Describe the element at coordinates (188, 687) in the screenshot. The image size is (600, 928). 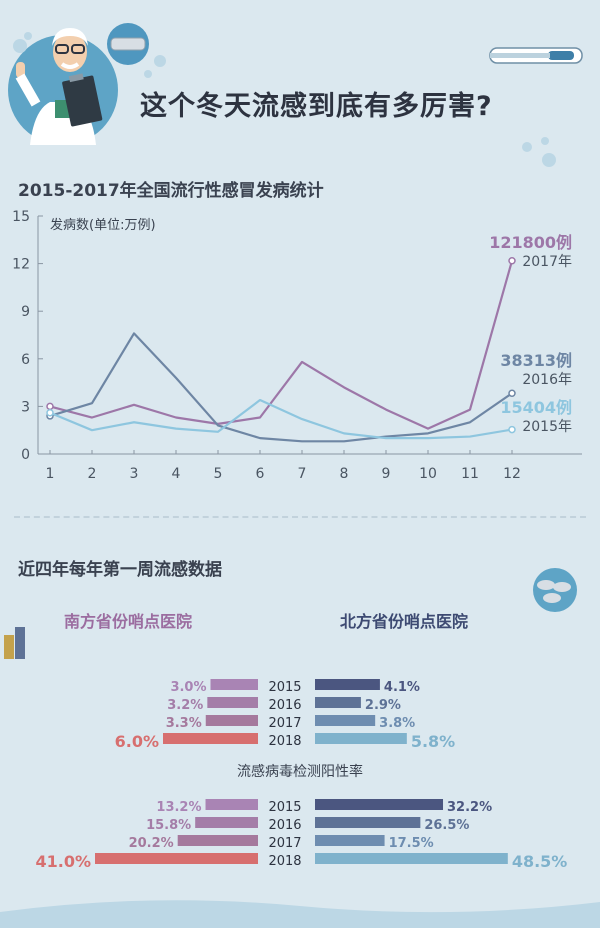
I see `south-bar-label: 3.0%` at that location.